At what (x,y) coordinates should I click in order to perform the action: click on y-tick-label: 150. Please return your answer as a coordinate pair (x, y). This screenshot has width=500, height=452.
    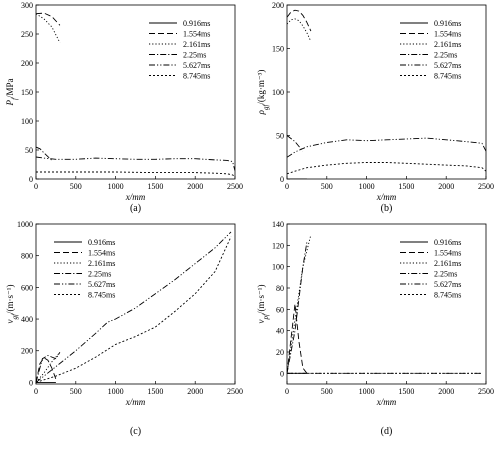
    Looking at the image, I should click on (278, 49).